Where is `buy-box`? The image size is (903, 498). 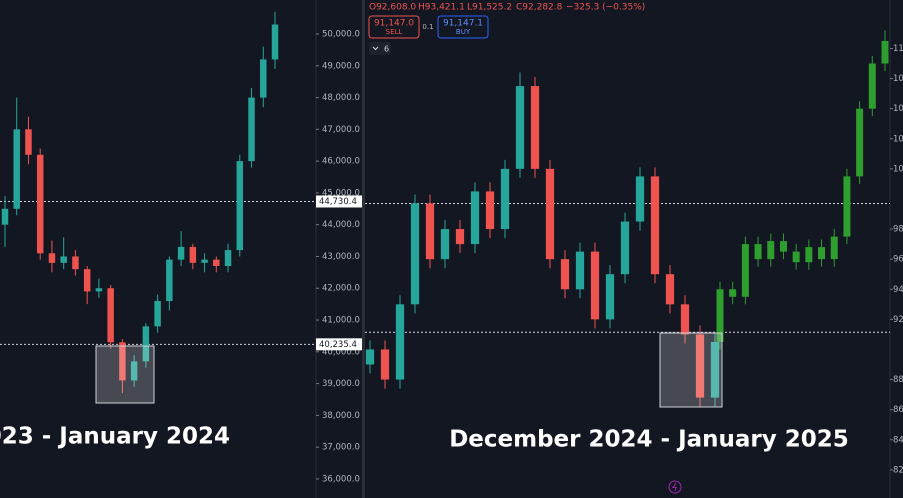
buy-box is located at coordinates (463, 27).